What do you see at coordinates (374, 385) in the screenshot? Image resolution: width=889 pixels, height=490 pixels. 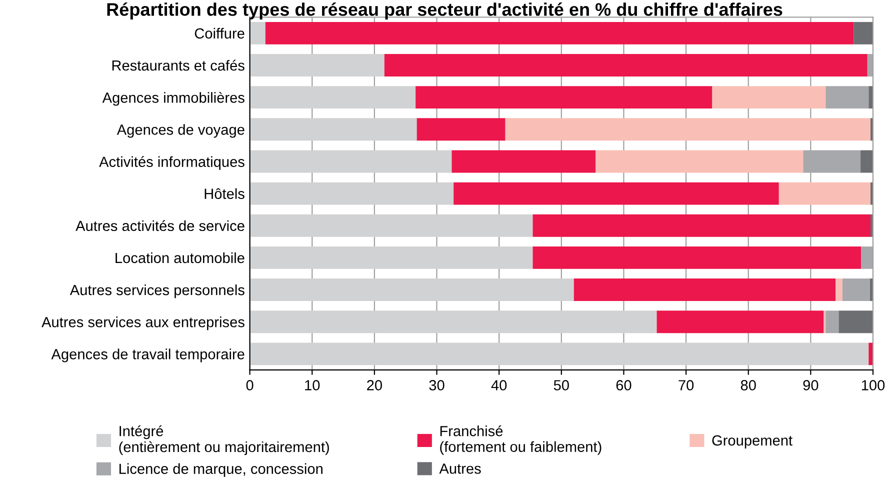 I see `x-tick-label: 20` at bounding box center [374, 385].